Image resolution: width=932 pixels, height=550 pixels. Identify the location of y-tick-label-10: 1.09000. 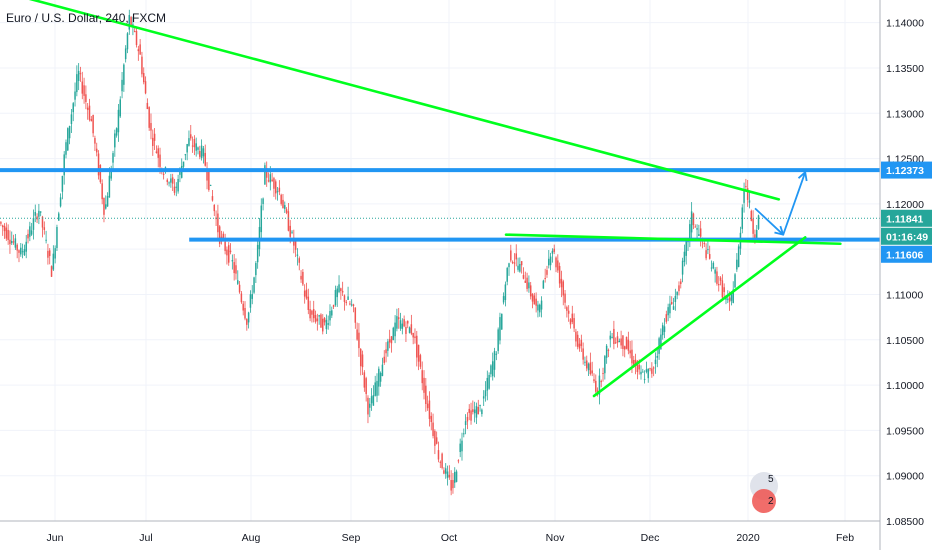
(905, 477).